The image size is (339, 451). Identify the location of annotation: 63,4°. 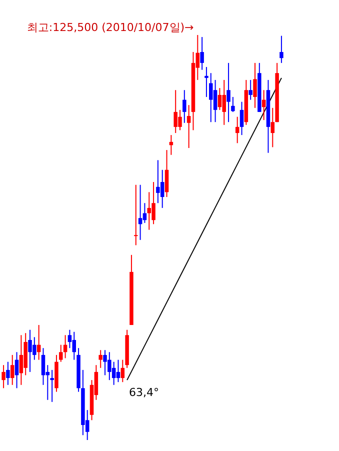
(144, 393).